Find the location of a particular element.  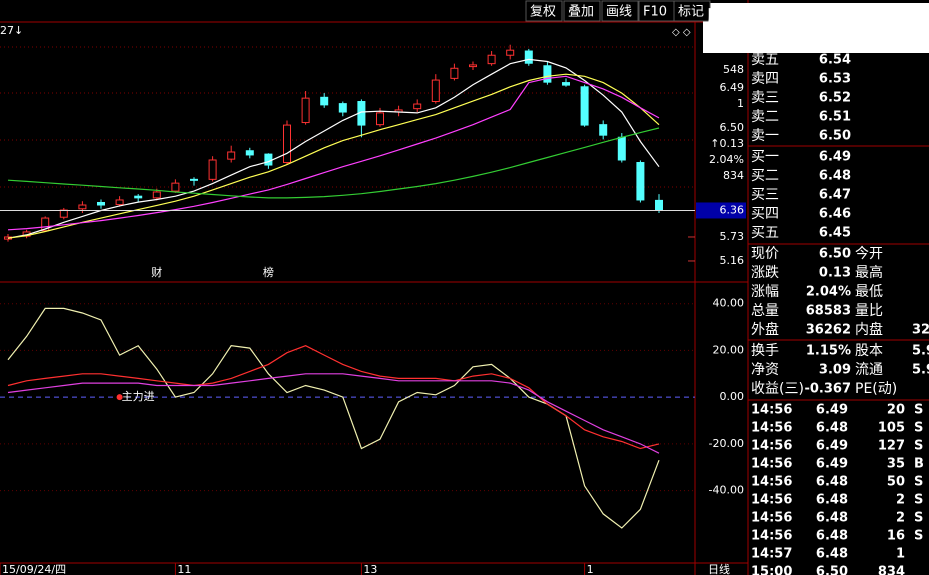

toolbar-button: 标记 is located at coordinates (691, 12).